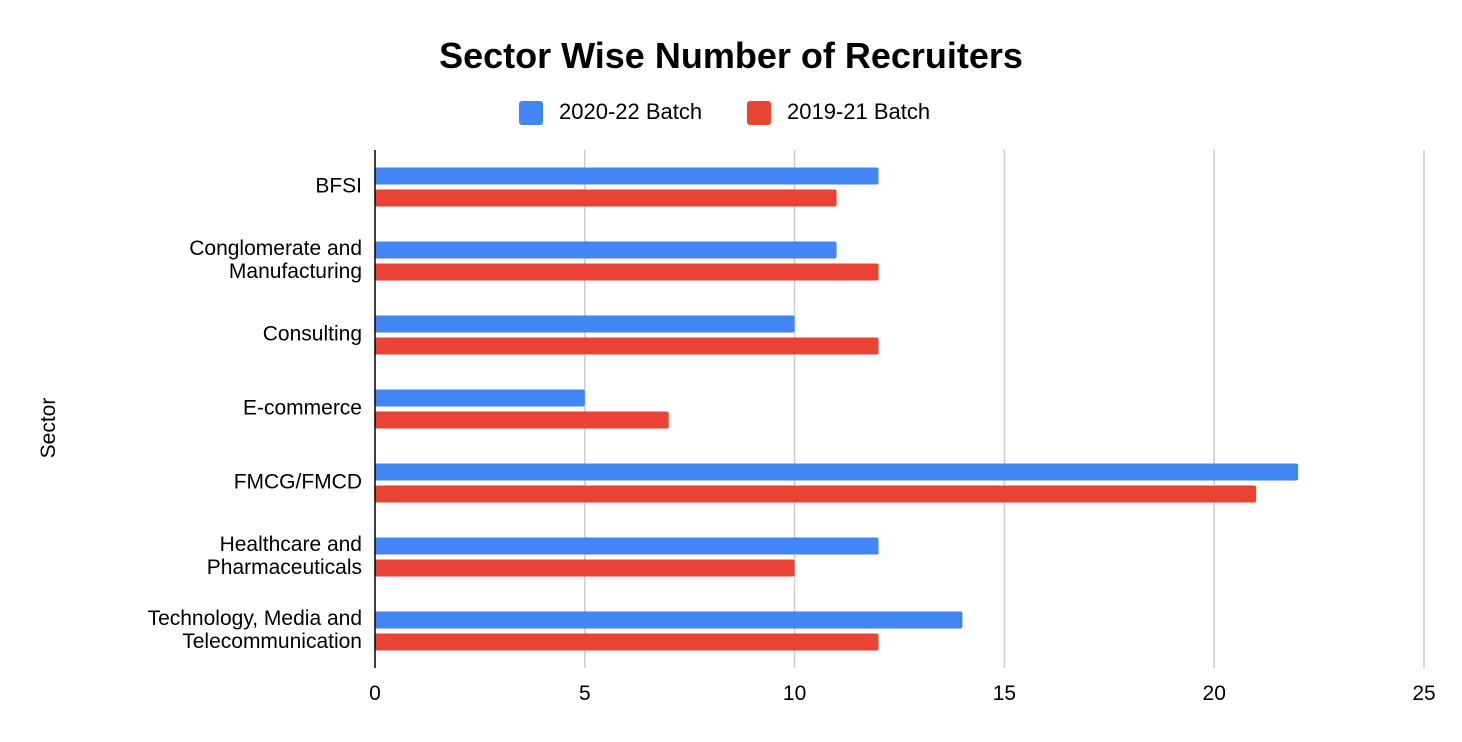 Image resolution: width=1462 pixels, height=742 pixels. Describe the element at coordinates (858, 111) in the screenshot. I see `legend-label: 2019-21 Batch` at that location.